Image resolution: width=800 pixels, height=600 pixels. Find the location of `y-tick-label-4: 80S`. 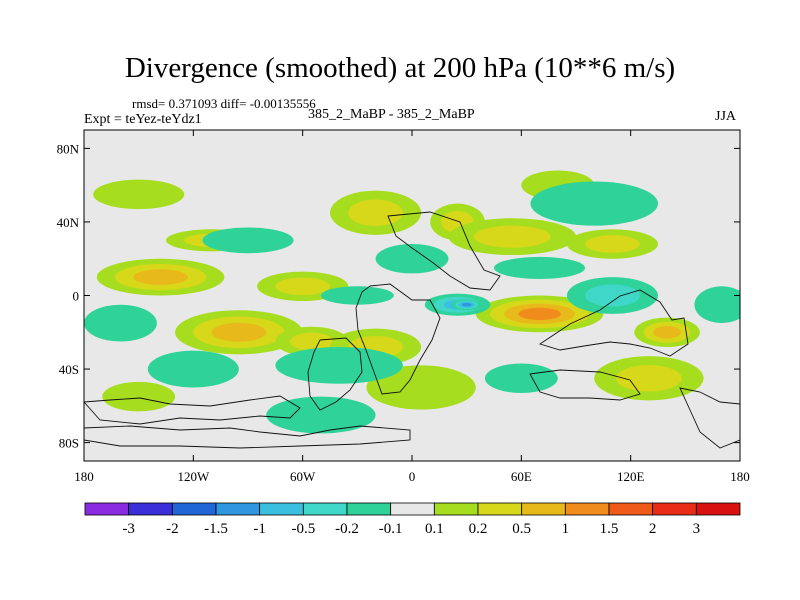

y-tick-label-4: 80S is located at coordinates (69, 443).